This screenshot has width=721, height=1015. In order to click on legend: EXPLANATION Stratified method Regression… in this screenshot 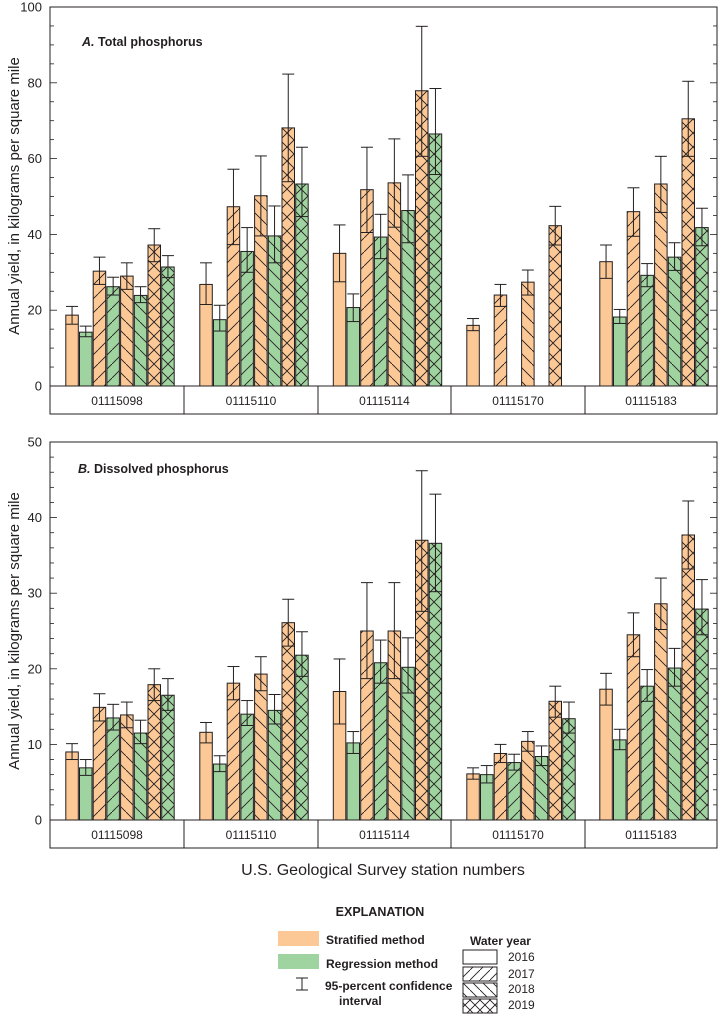, I will do `click(406, 959)`.